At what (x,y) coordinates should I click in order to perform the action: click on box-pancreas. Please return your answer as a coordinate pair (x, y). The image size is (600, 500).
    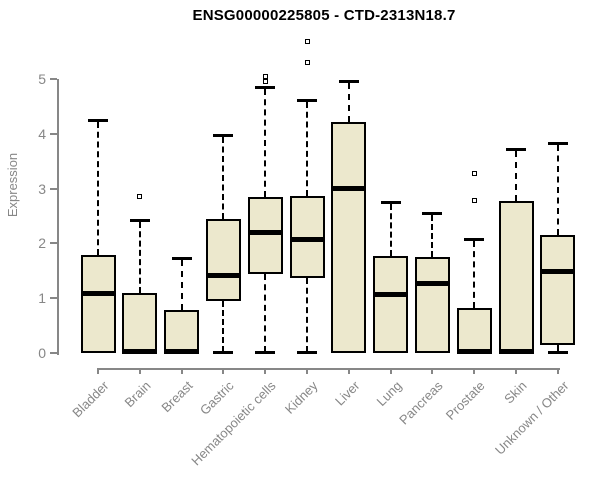
    Looking at the image, I should click on (432, 304).